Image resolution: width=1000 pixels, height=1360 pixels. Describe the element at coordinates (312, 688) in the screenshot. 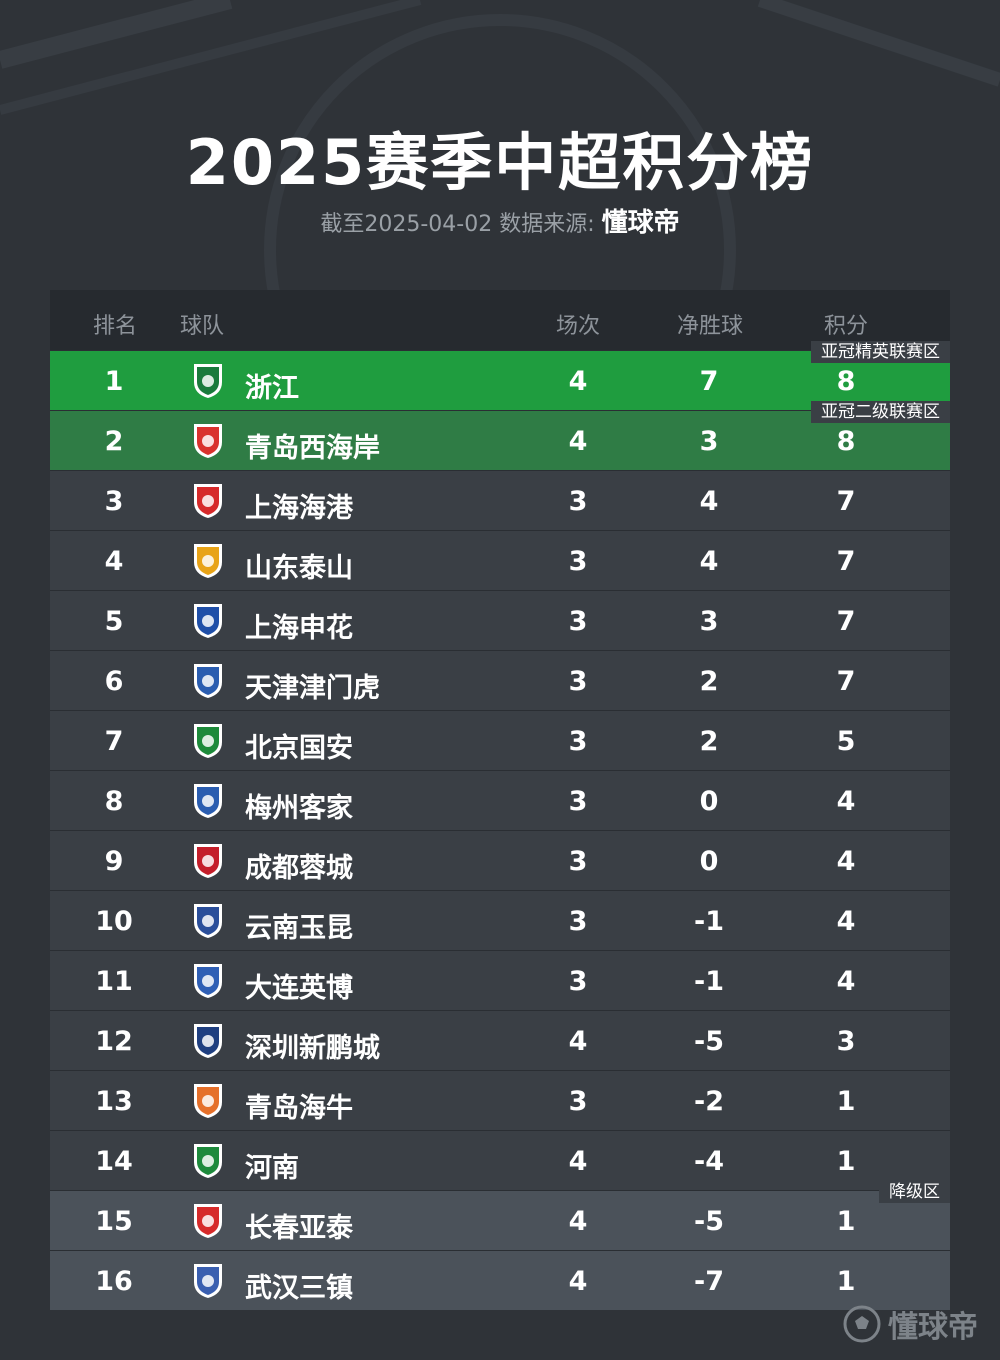

I see `team-name: 天津津门虎` at that location.